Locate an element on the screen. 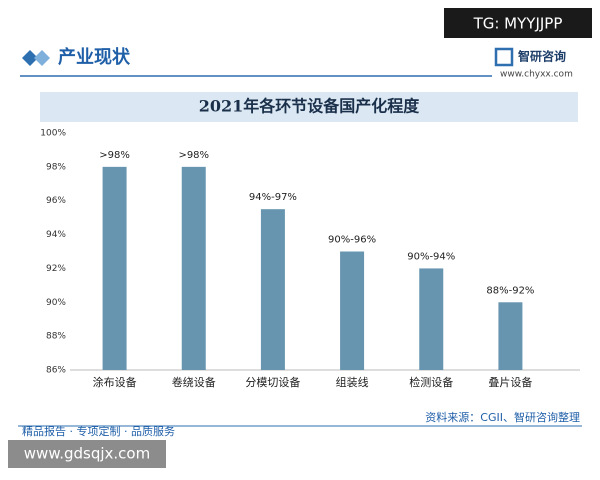  value-label: 90%-96% is located at coordinates (352, 240).